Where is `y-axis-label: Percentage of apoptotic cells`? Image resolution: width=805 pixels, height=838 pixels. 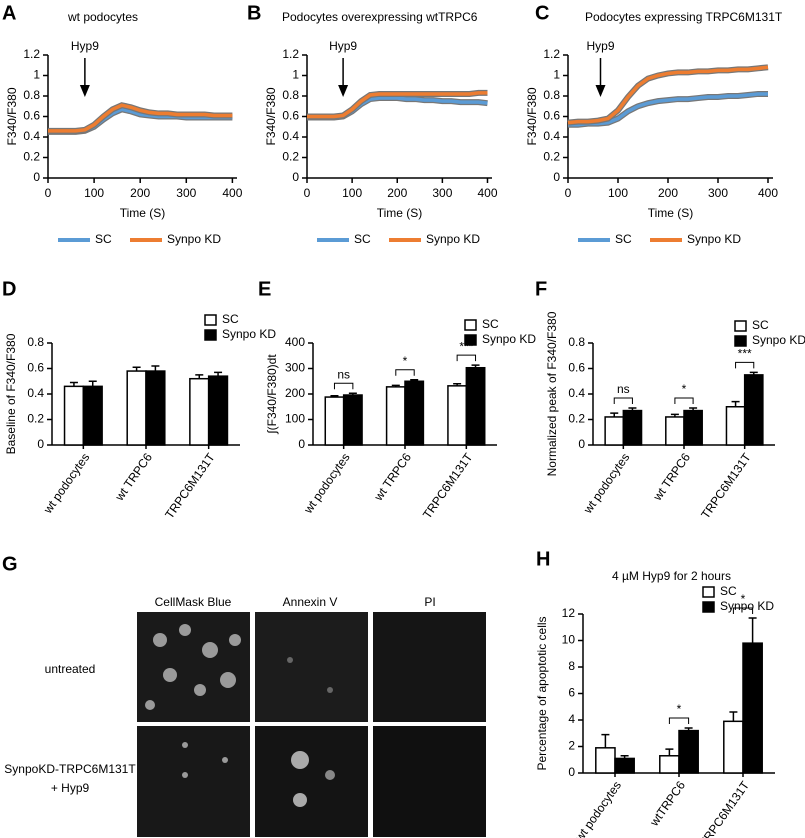
y-axis-label: Percentage of apoptotic cells is located at coordinates (542, 693).